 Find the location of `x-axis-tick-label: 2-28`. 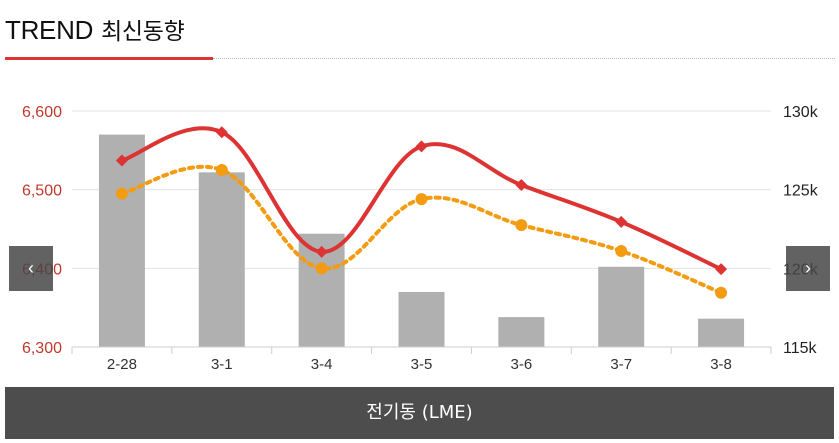

x-axis-tick-label: 2-28 is located at coordinates (122, 364).